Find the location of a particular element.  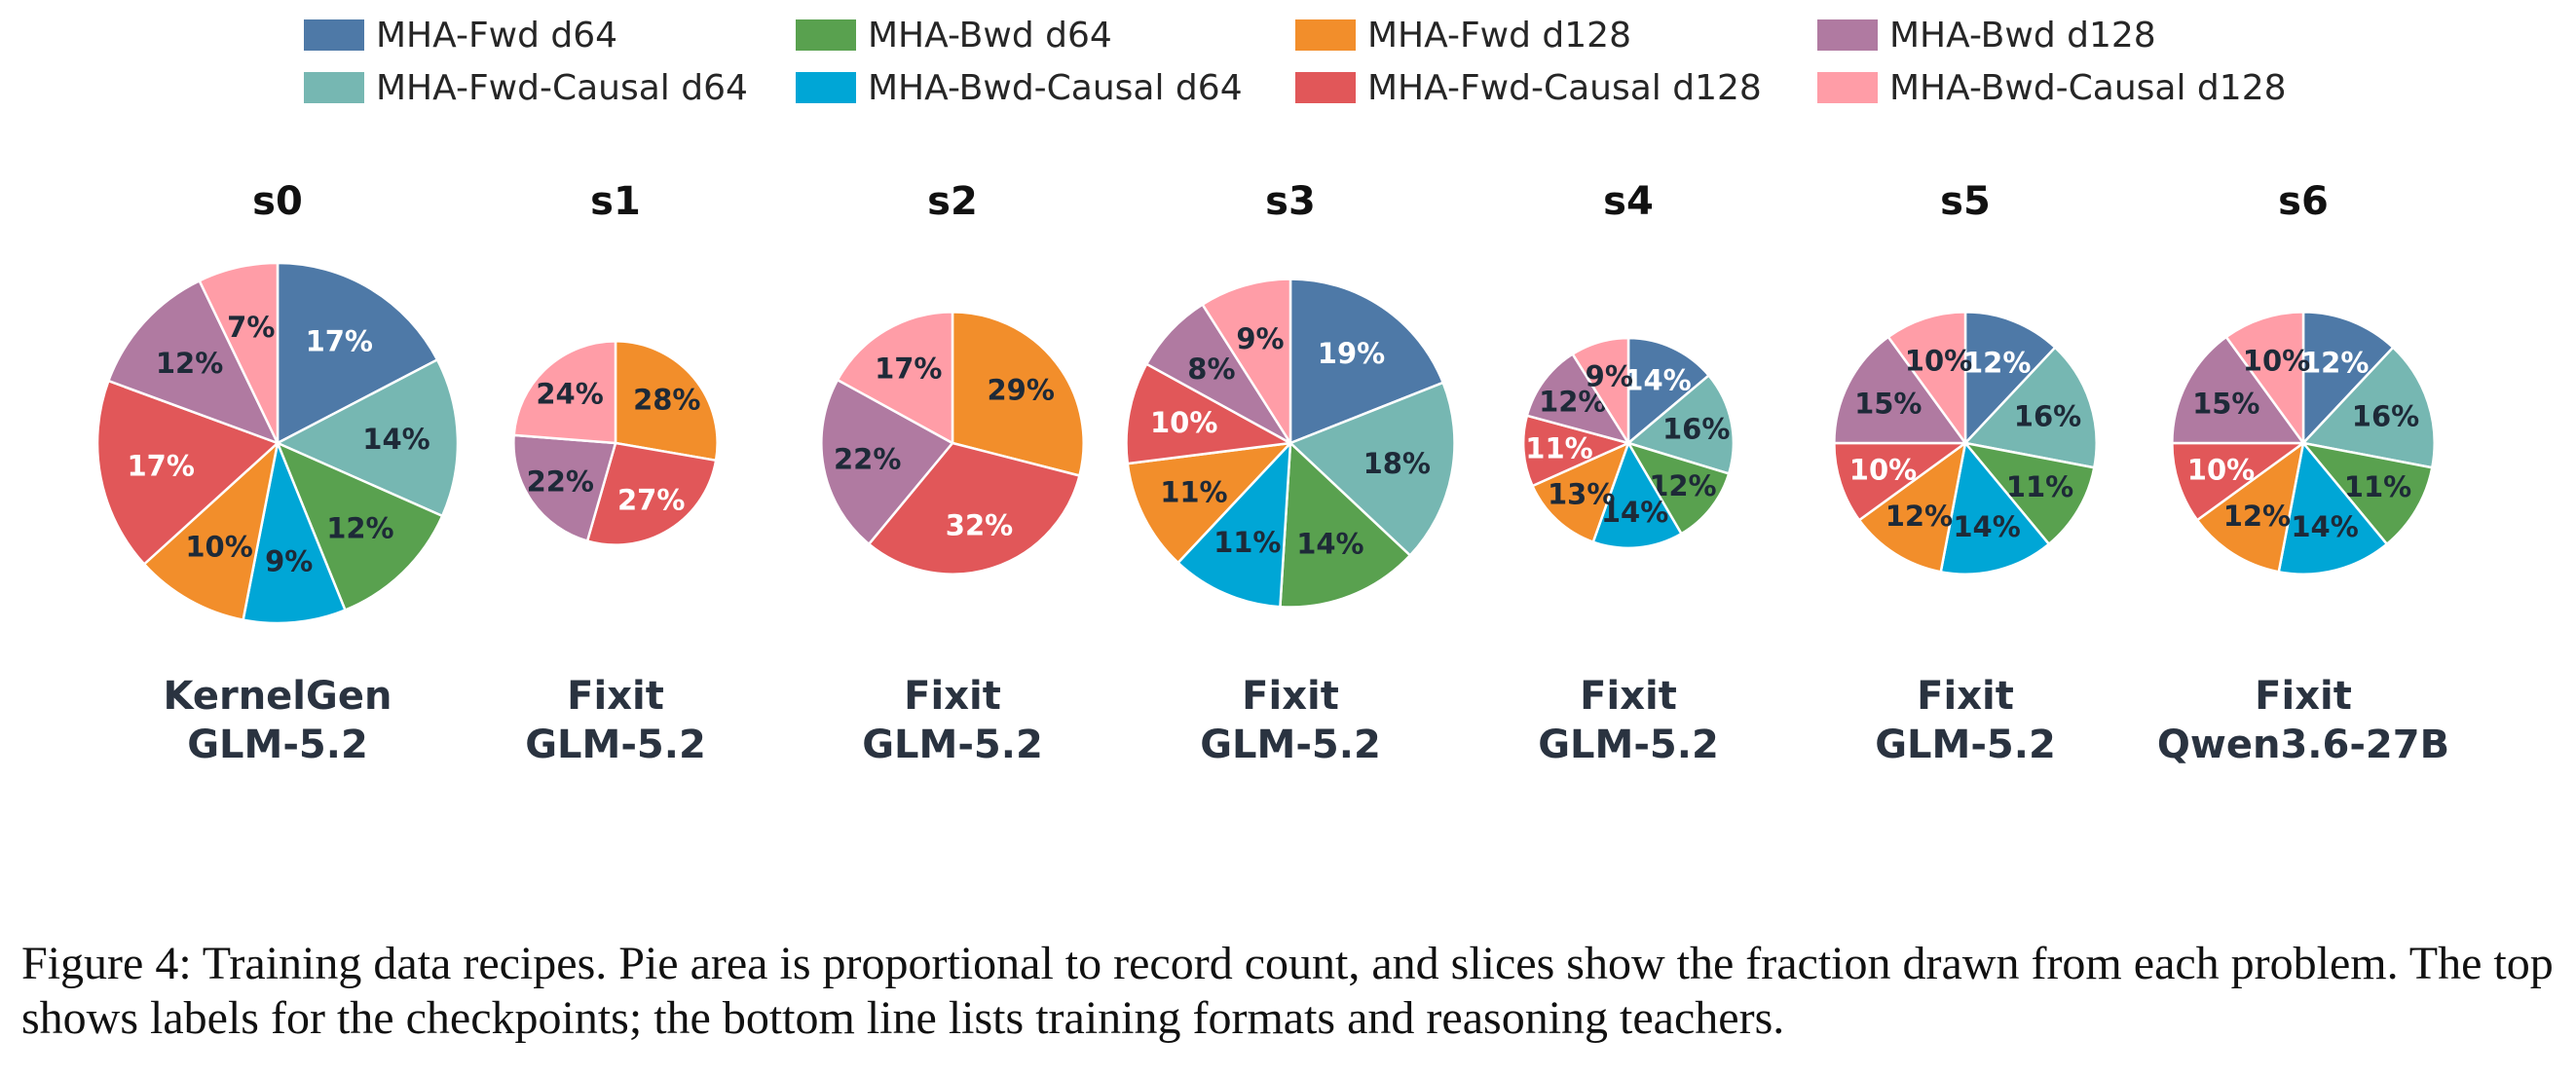

legend-label: MHA-Fwd d64 is located at coordinates (496, 36).